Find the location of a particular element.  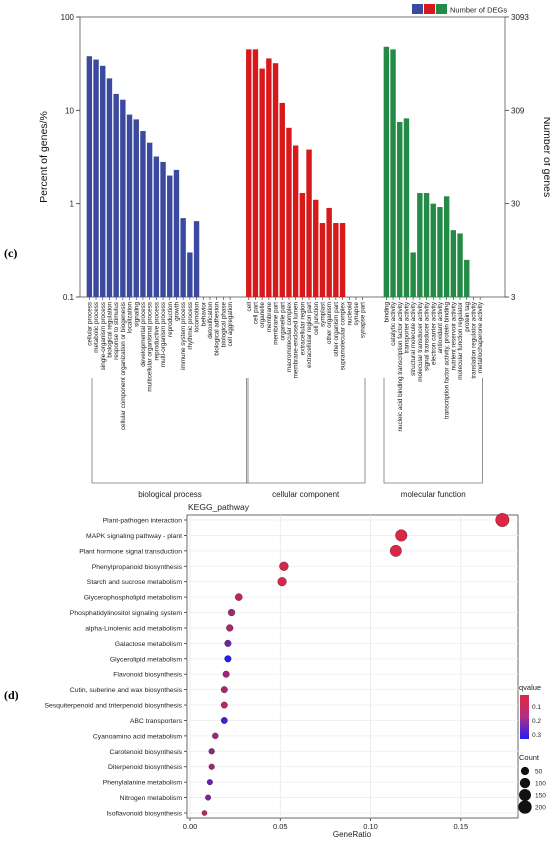

group-label: cellular component is located at coordinates (306, 494).